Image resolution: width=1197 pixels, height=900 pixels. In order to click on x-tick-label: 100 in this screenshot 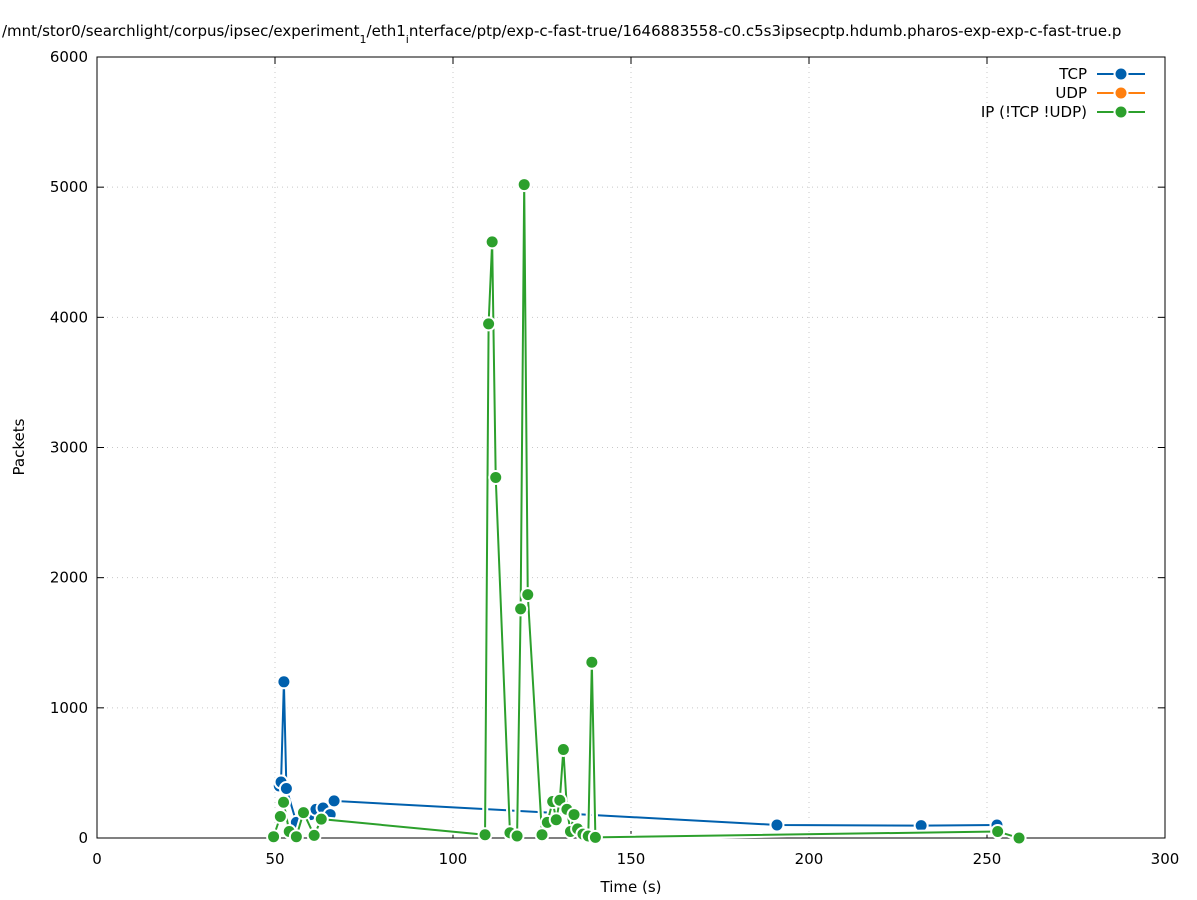, I will do `click(453, 859)`.